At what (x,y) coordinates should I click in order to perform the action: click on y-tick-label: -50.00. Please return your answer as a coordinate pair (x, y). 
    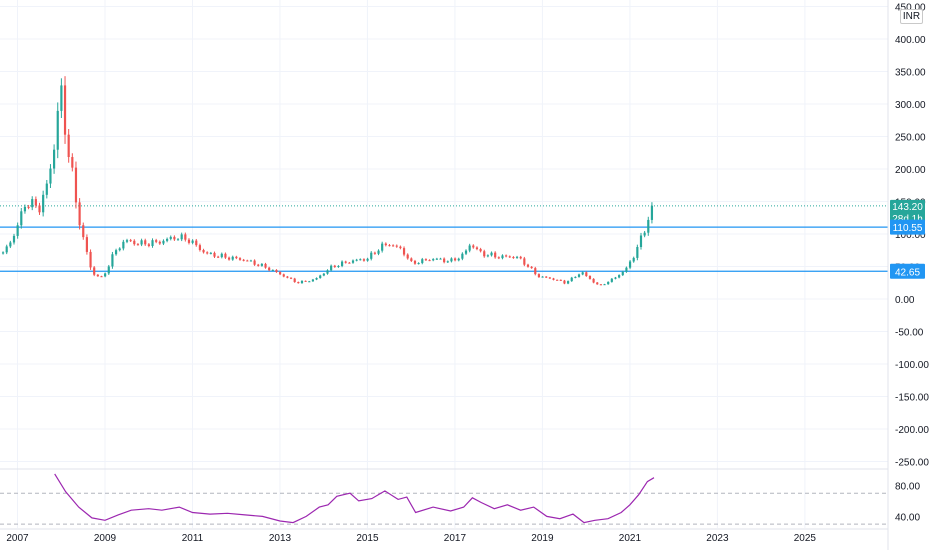
    Looking at the image, I should click on (909, 333).